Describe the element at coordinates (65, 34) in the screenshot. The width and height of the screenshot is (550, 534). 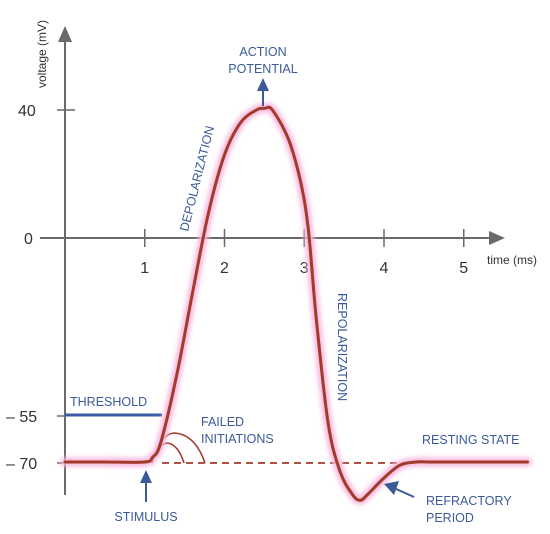
I see `y-axis-arrowhead` at that location.